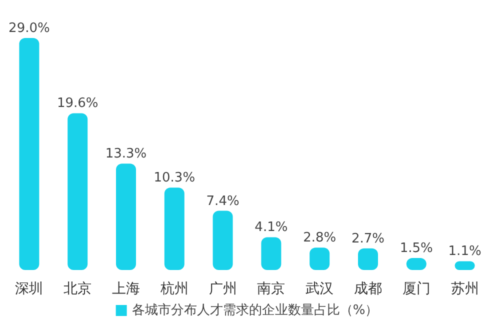  Describe the element at coordinates (465, 252) in the screenshot. I see `data-label: 1.1%` at that location.